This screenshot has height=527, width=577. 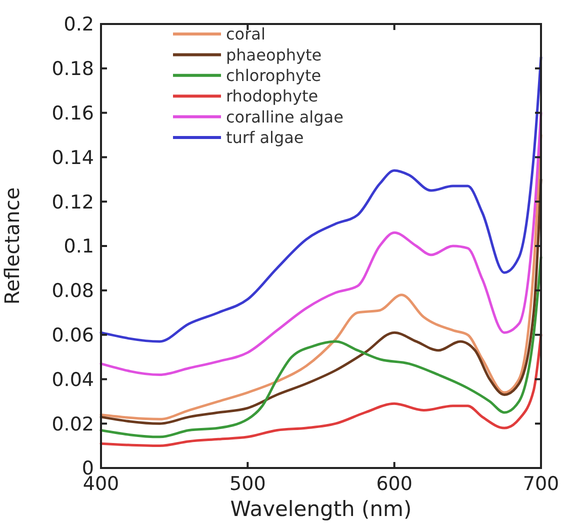 What do you see at coordinates (73, 202) in the screenshot?
I see `y-tick-label: 0.12` at bounding box center [73, 202].